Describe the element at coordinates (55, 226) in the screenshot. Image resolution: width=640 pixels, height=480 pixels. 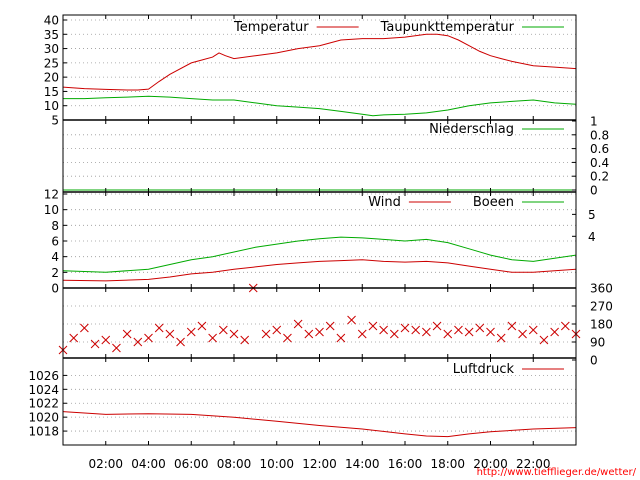
I see `y-tick-label: 8` at that location.